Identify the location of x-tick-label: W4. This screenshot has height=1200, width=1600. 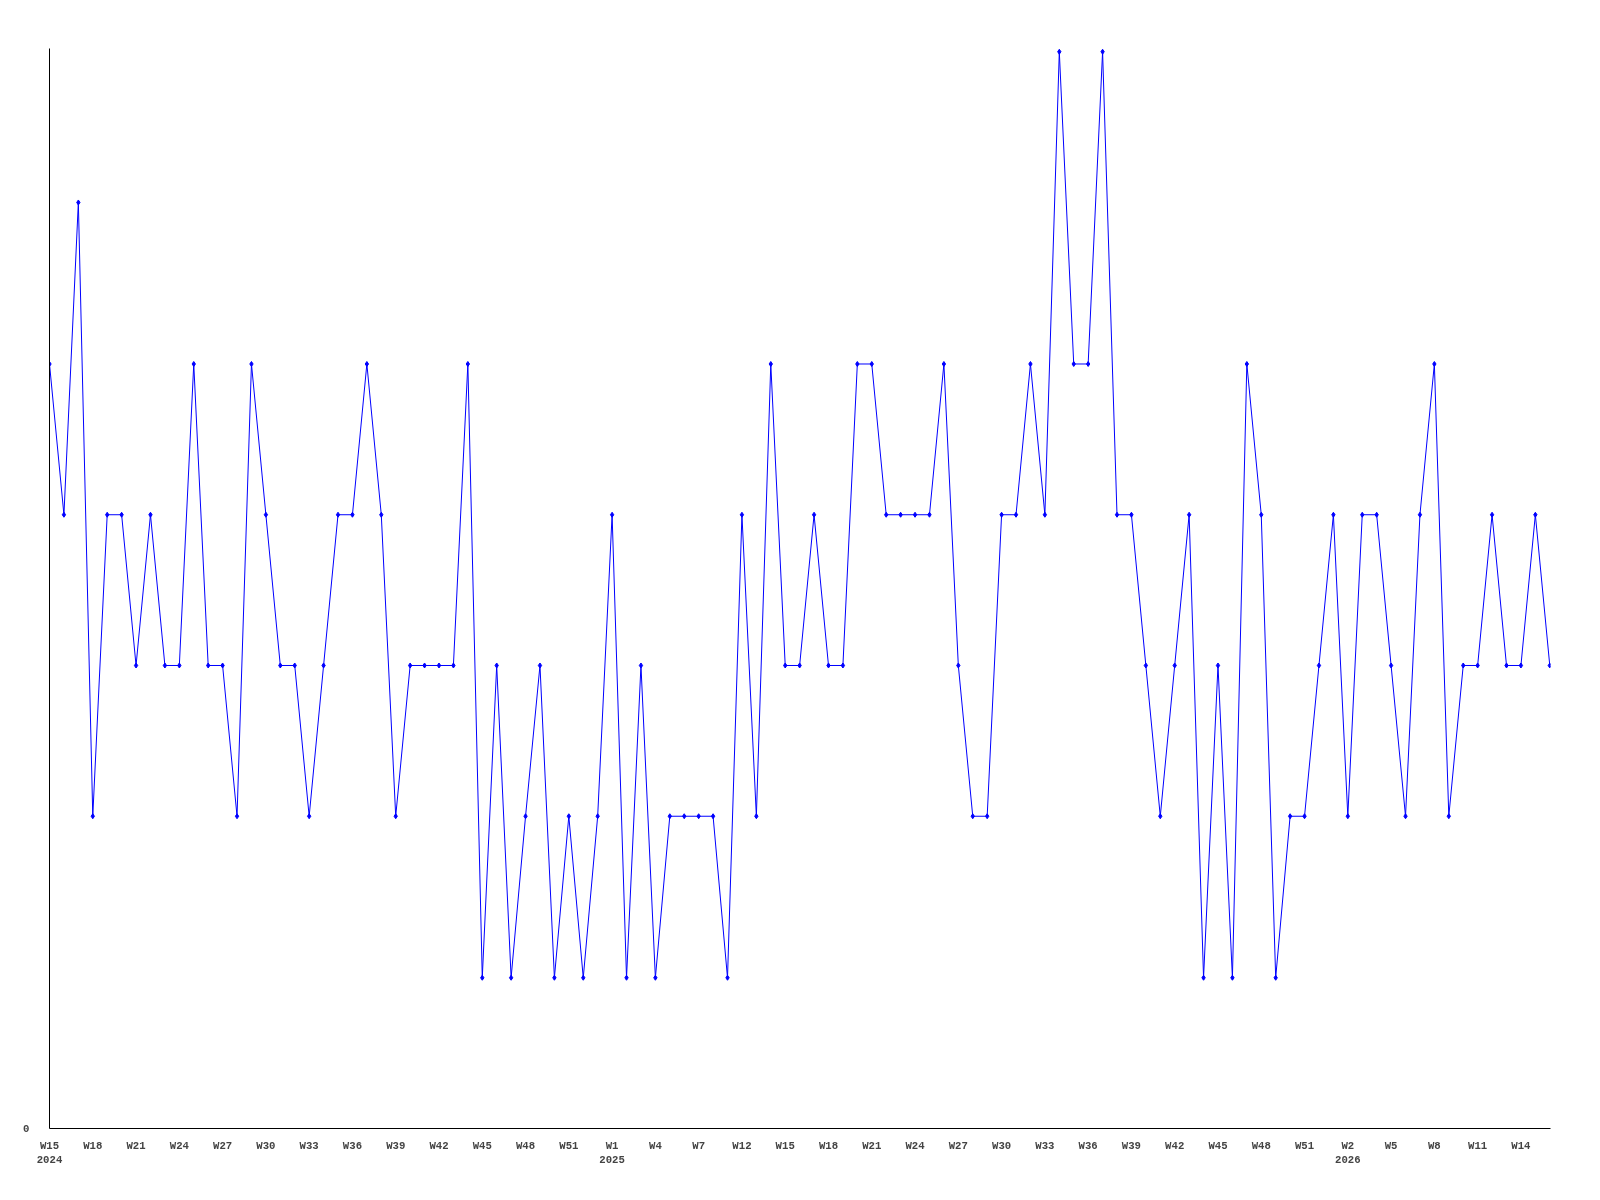
(655, 1145).